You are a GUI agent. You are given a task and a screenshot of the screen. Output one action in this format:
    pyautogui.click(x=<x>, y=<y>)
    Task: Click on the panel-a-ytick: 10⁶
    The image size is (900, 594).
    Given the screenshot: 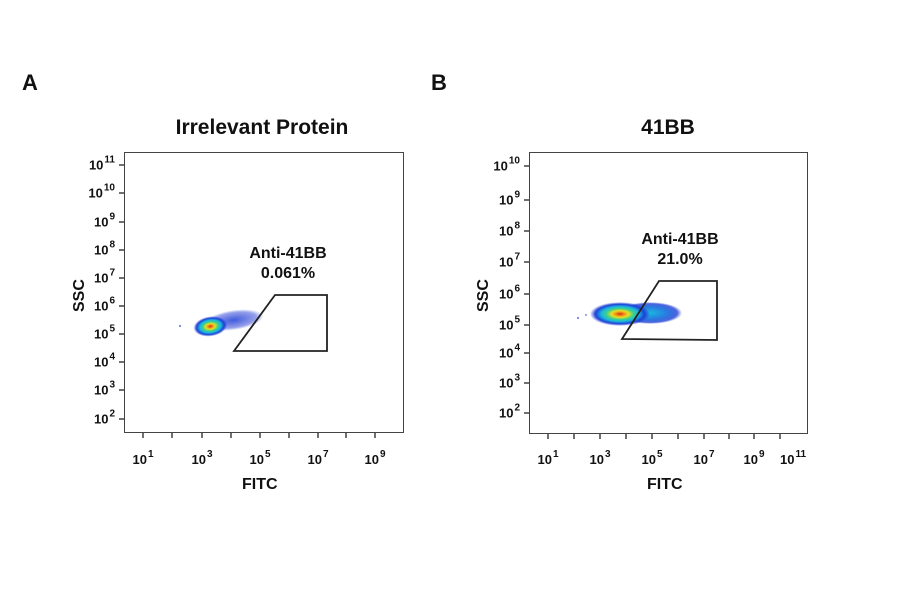 What is the action you would take?
    pyautogui.click(x=104, y=304)
    